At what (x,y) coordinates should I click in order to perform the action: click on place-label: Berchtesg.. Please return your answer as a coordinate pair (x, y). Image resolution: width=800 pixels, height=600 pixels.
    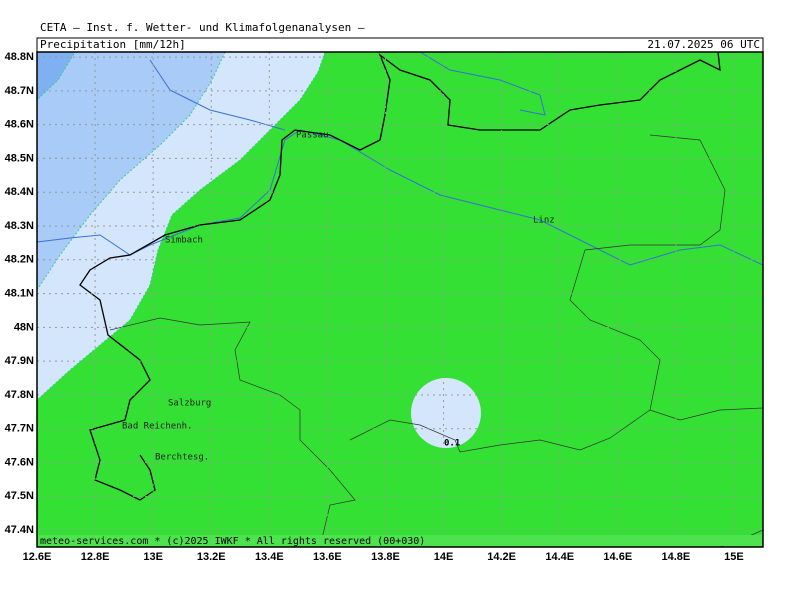
    Looking at the image, I should click on (182, 458).